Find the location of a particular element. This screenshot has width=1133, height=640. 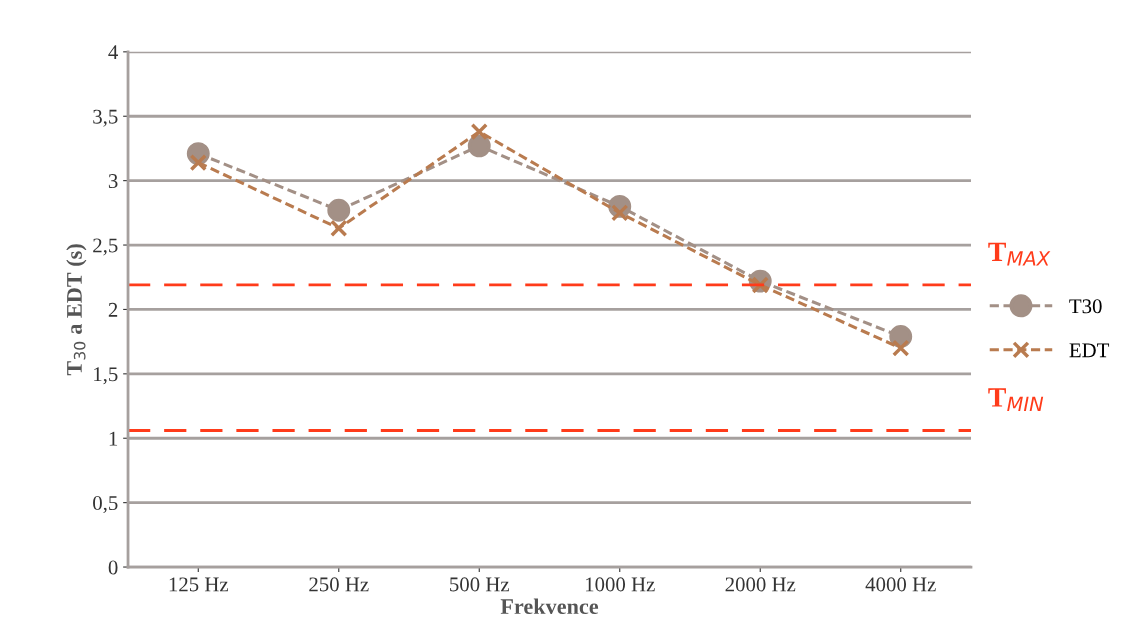

y-tick-label: 0 is located at coordinates (113, 567).